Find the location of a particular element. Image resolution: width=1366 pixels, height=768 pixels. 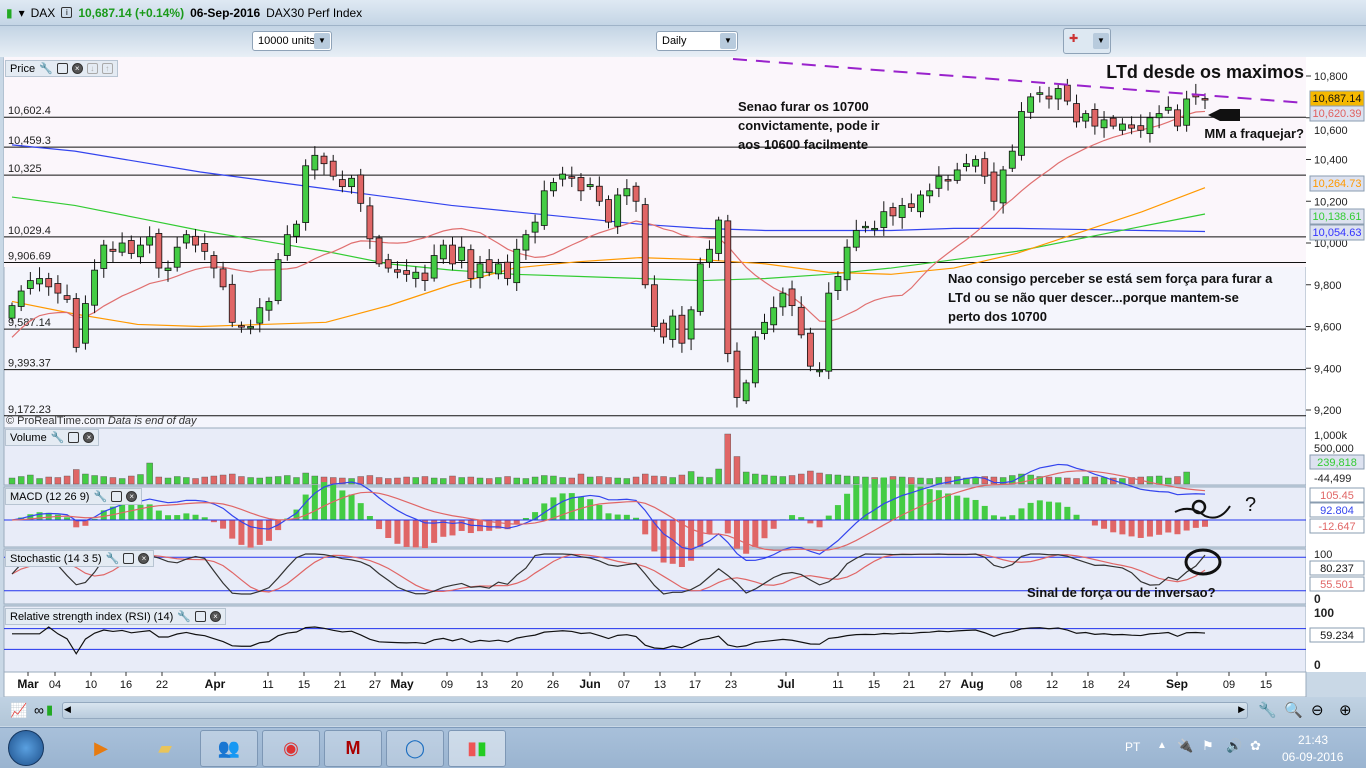

chart-toolbar: 10000 units ▼ Daily ▼ ✚ ▼ is located at coordinates (683, 41).